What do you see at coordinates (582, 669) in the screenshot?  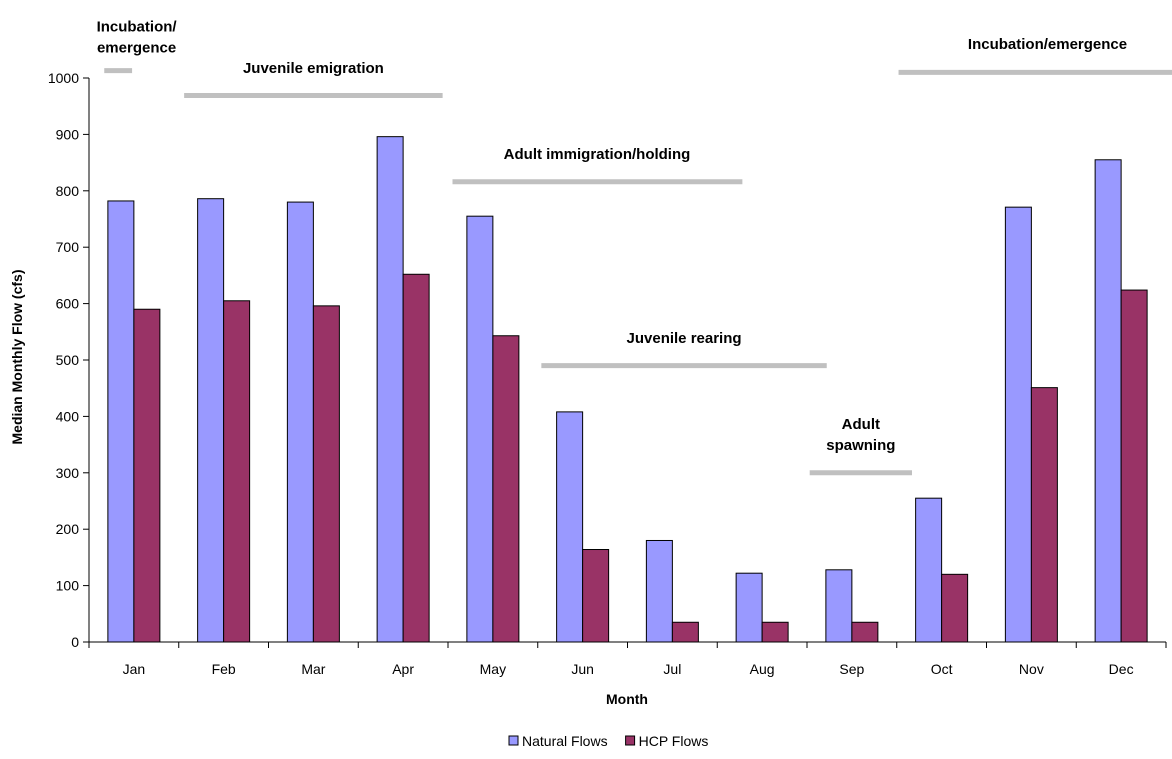 I see `x-tick-label-jun: Jun` at bounding box center [582, 669].